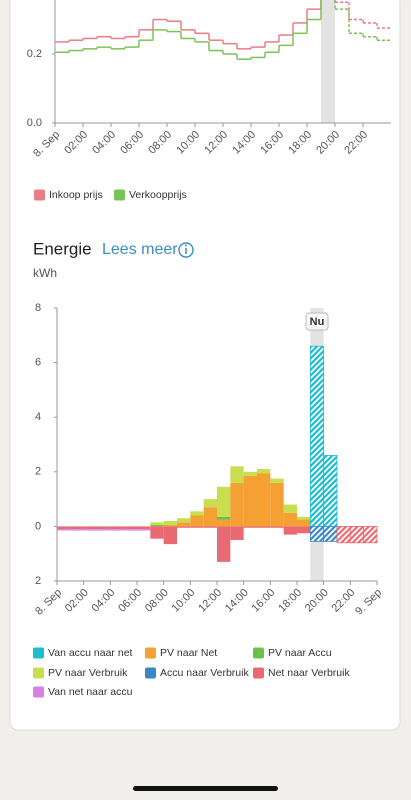 The height and width of the screenshot is (800, 411). What do you see at coordinates (38, 308) in the screenshot?
I see `y-tick-label: 8` at bounding box center [38, 308].